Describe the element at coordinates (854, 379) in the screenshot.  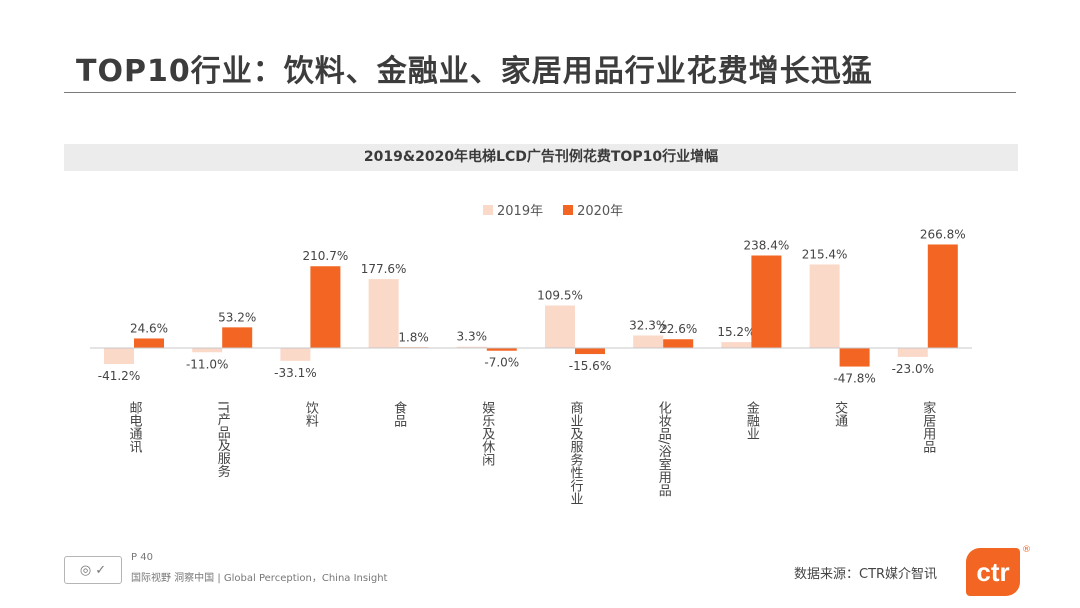
I see `data-label-2020-8: -47.8%` at that location.